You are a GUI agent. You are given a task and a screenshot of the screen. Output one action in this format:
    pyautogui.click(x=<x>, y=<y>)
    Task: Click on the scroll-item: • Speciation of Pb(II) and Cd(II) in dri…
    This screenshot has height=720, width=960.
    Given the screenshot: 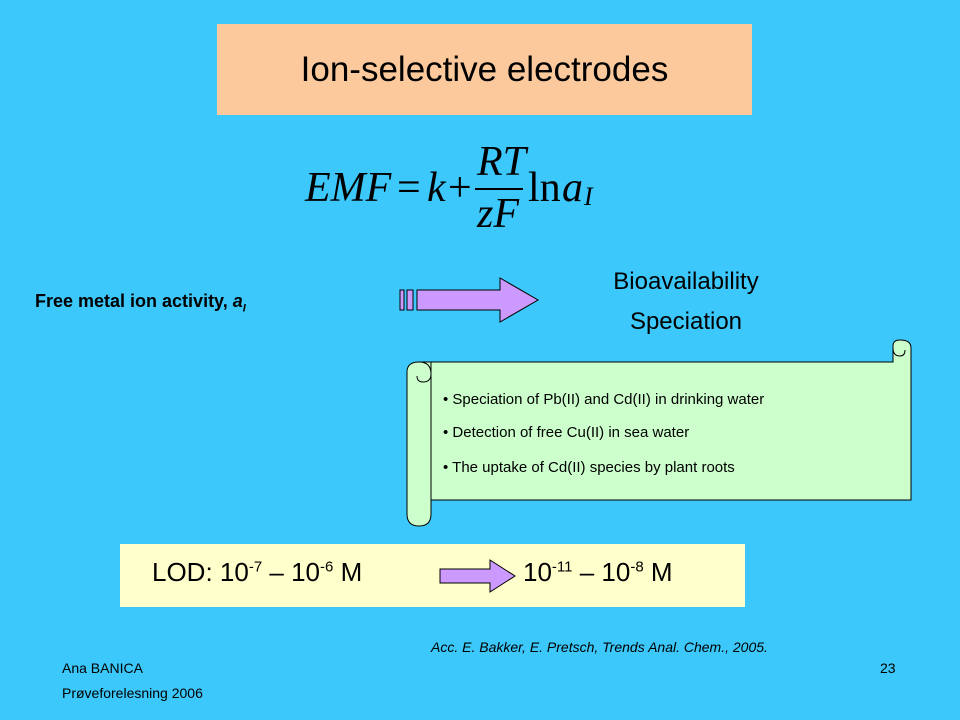 What is the action you would take?
    pyautogui.click(x=604, y=399)
    